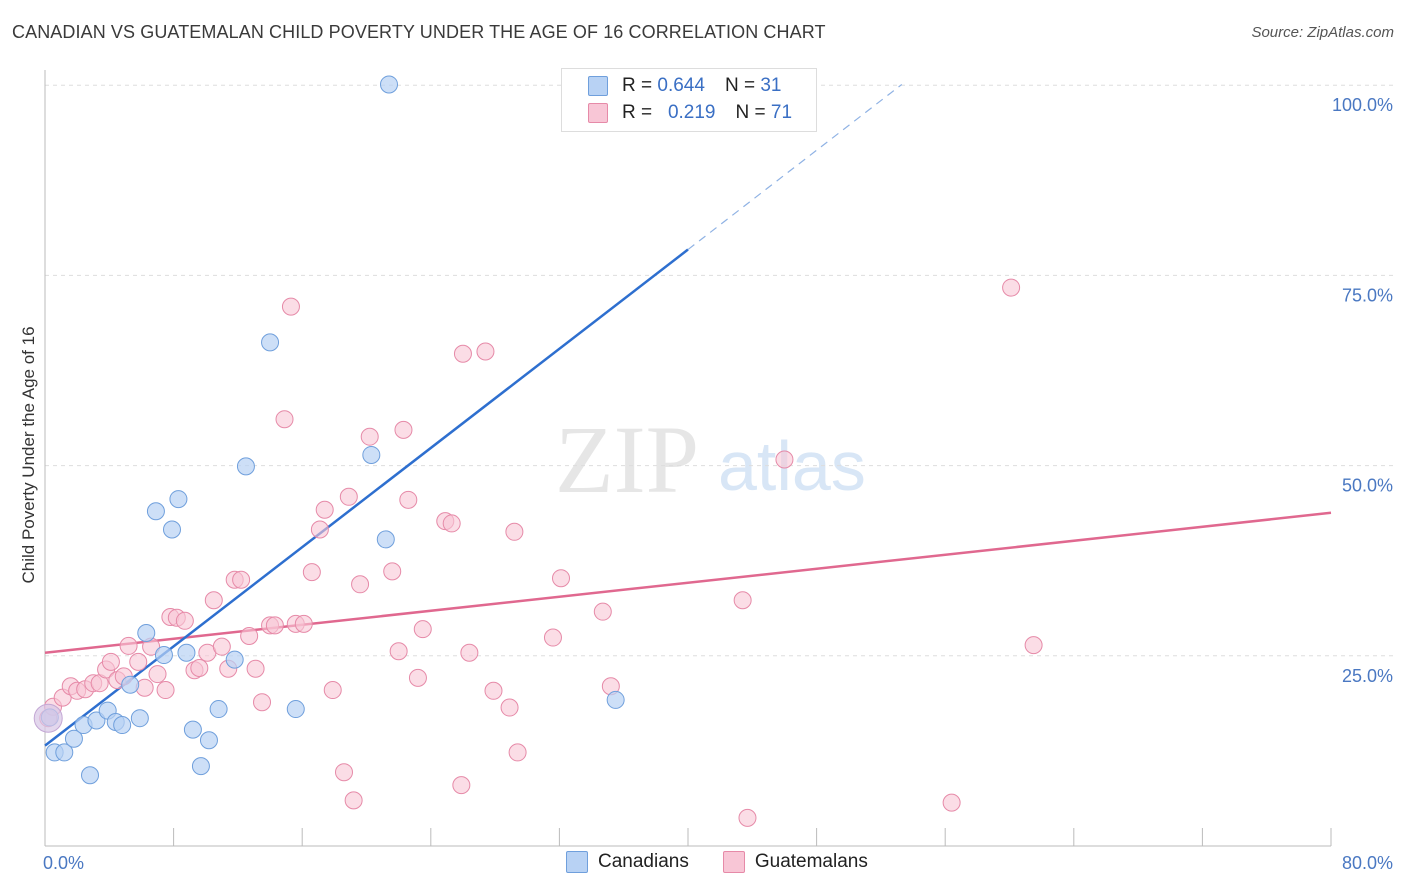 The height and width of the screenshot is (892, 1406). What do you see at coordinates (1367, 676) in the screenshot?
I see `y-tick-label: 25.0%` at bounding box center [1367, 676].